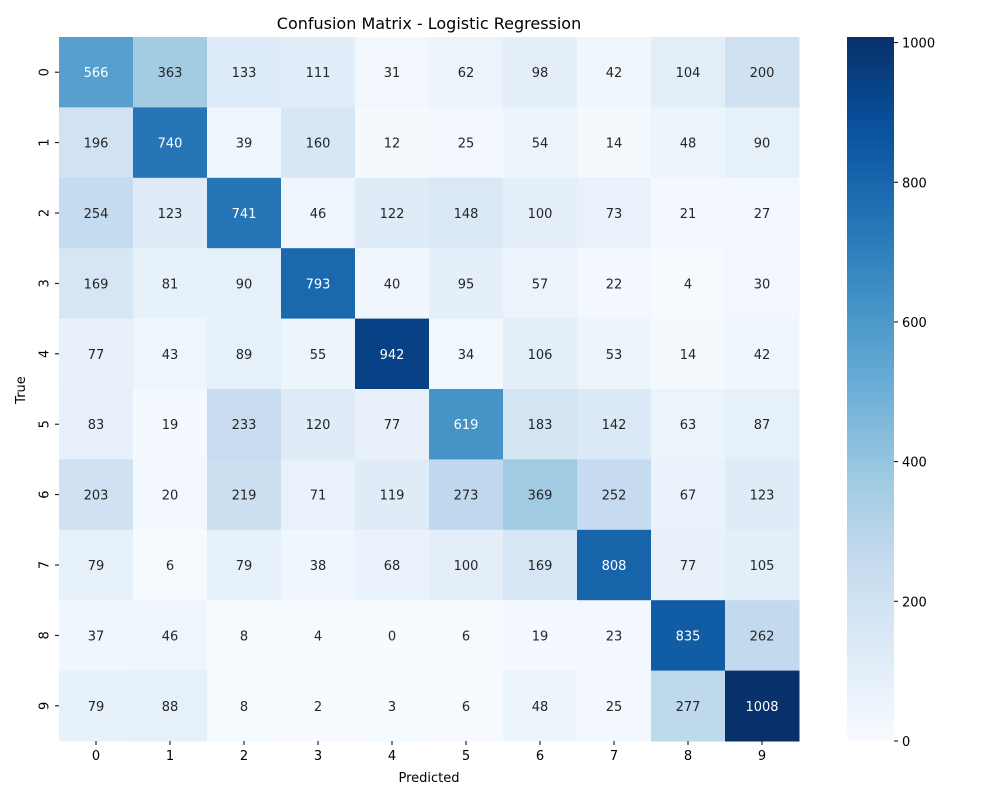 Image resolution: width=1000 pixels, height=804 pixels. Describe the element at coordinates (914, 602) in the screenshot. I see `colorbar-tick-label: 200` at that location.